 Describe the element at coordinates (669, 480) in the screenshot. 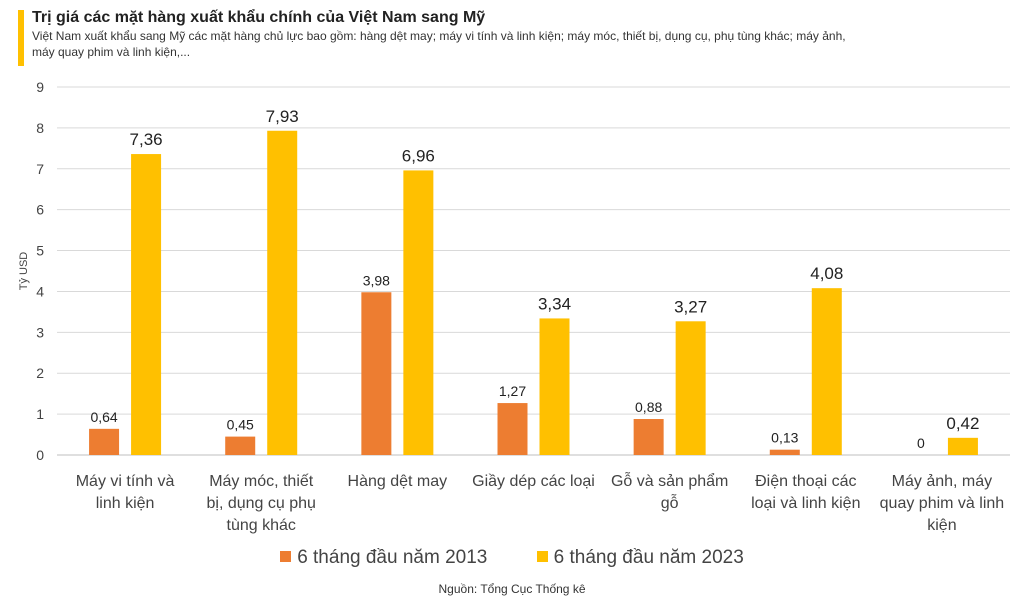

I see `x-category-label: Gỗ và sản phẩm` at that location.